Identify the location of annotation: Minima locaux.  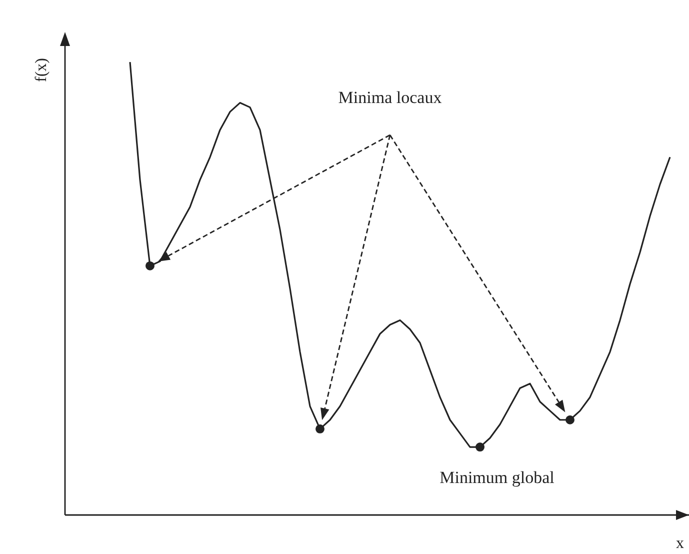
(390, 97).